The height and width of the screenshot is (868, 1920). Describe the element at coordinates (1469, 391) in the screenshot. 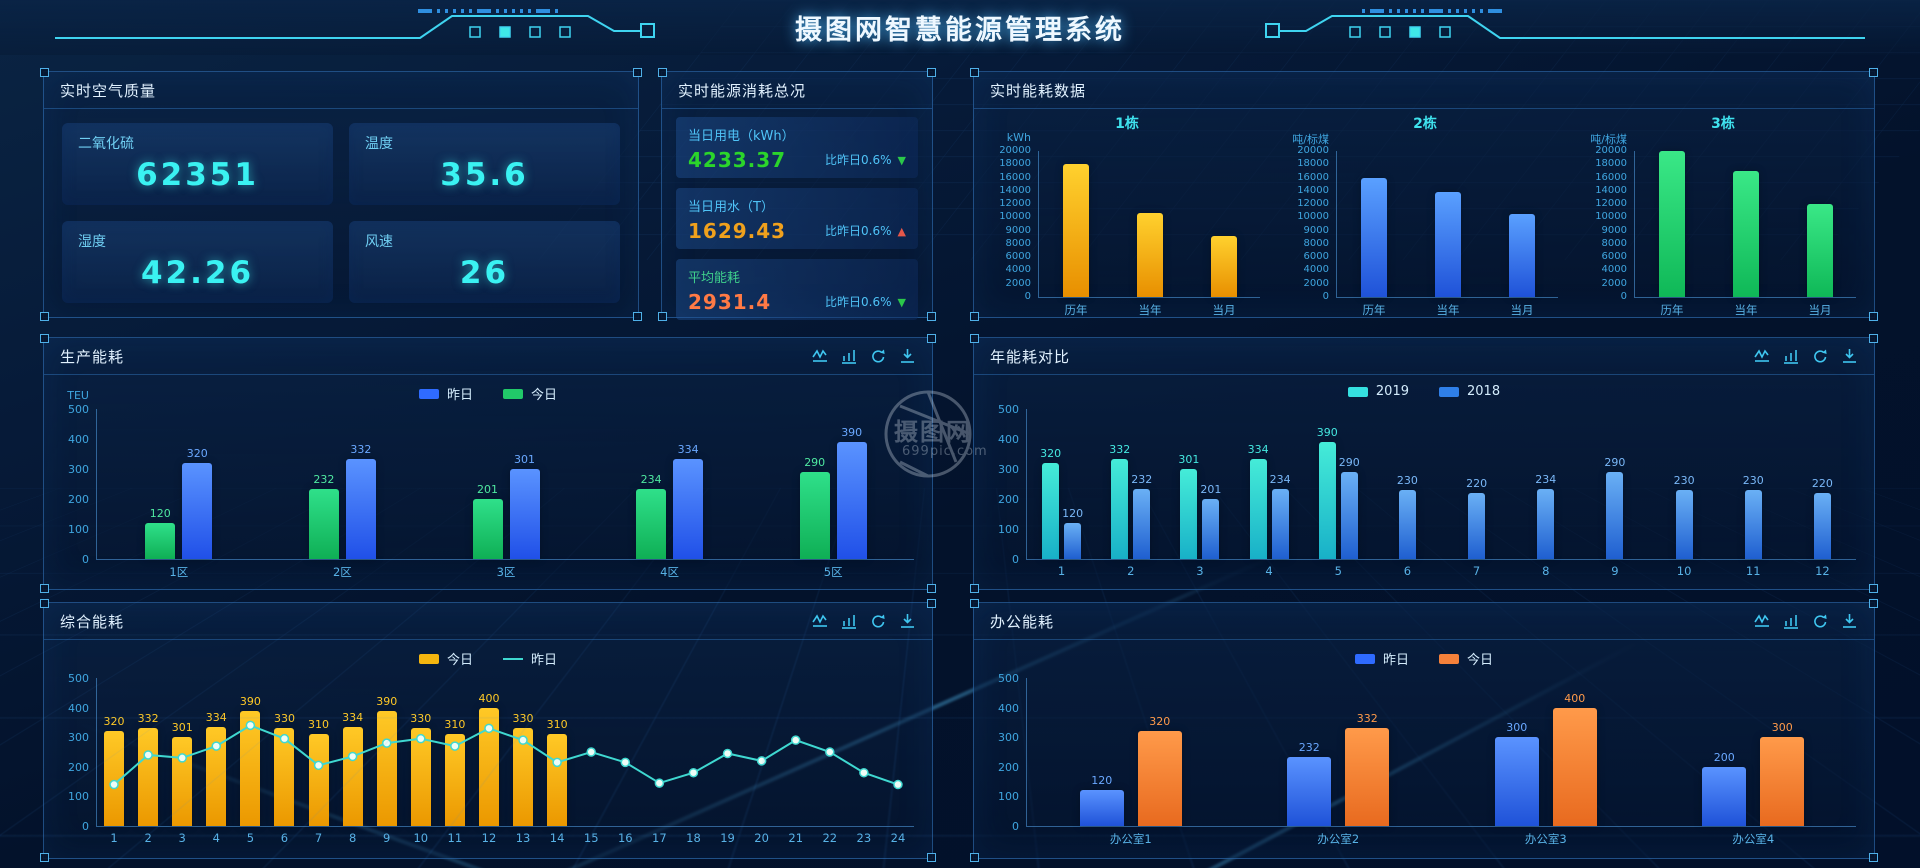

I see `chart-legend-item: 2018` at that location.